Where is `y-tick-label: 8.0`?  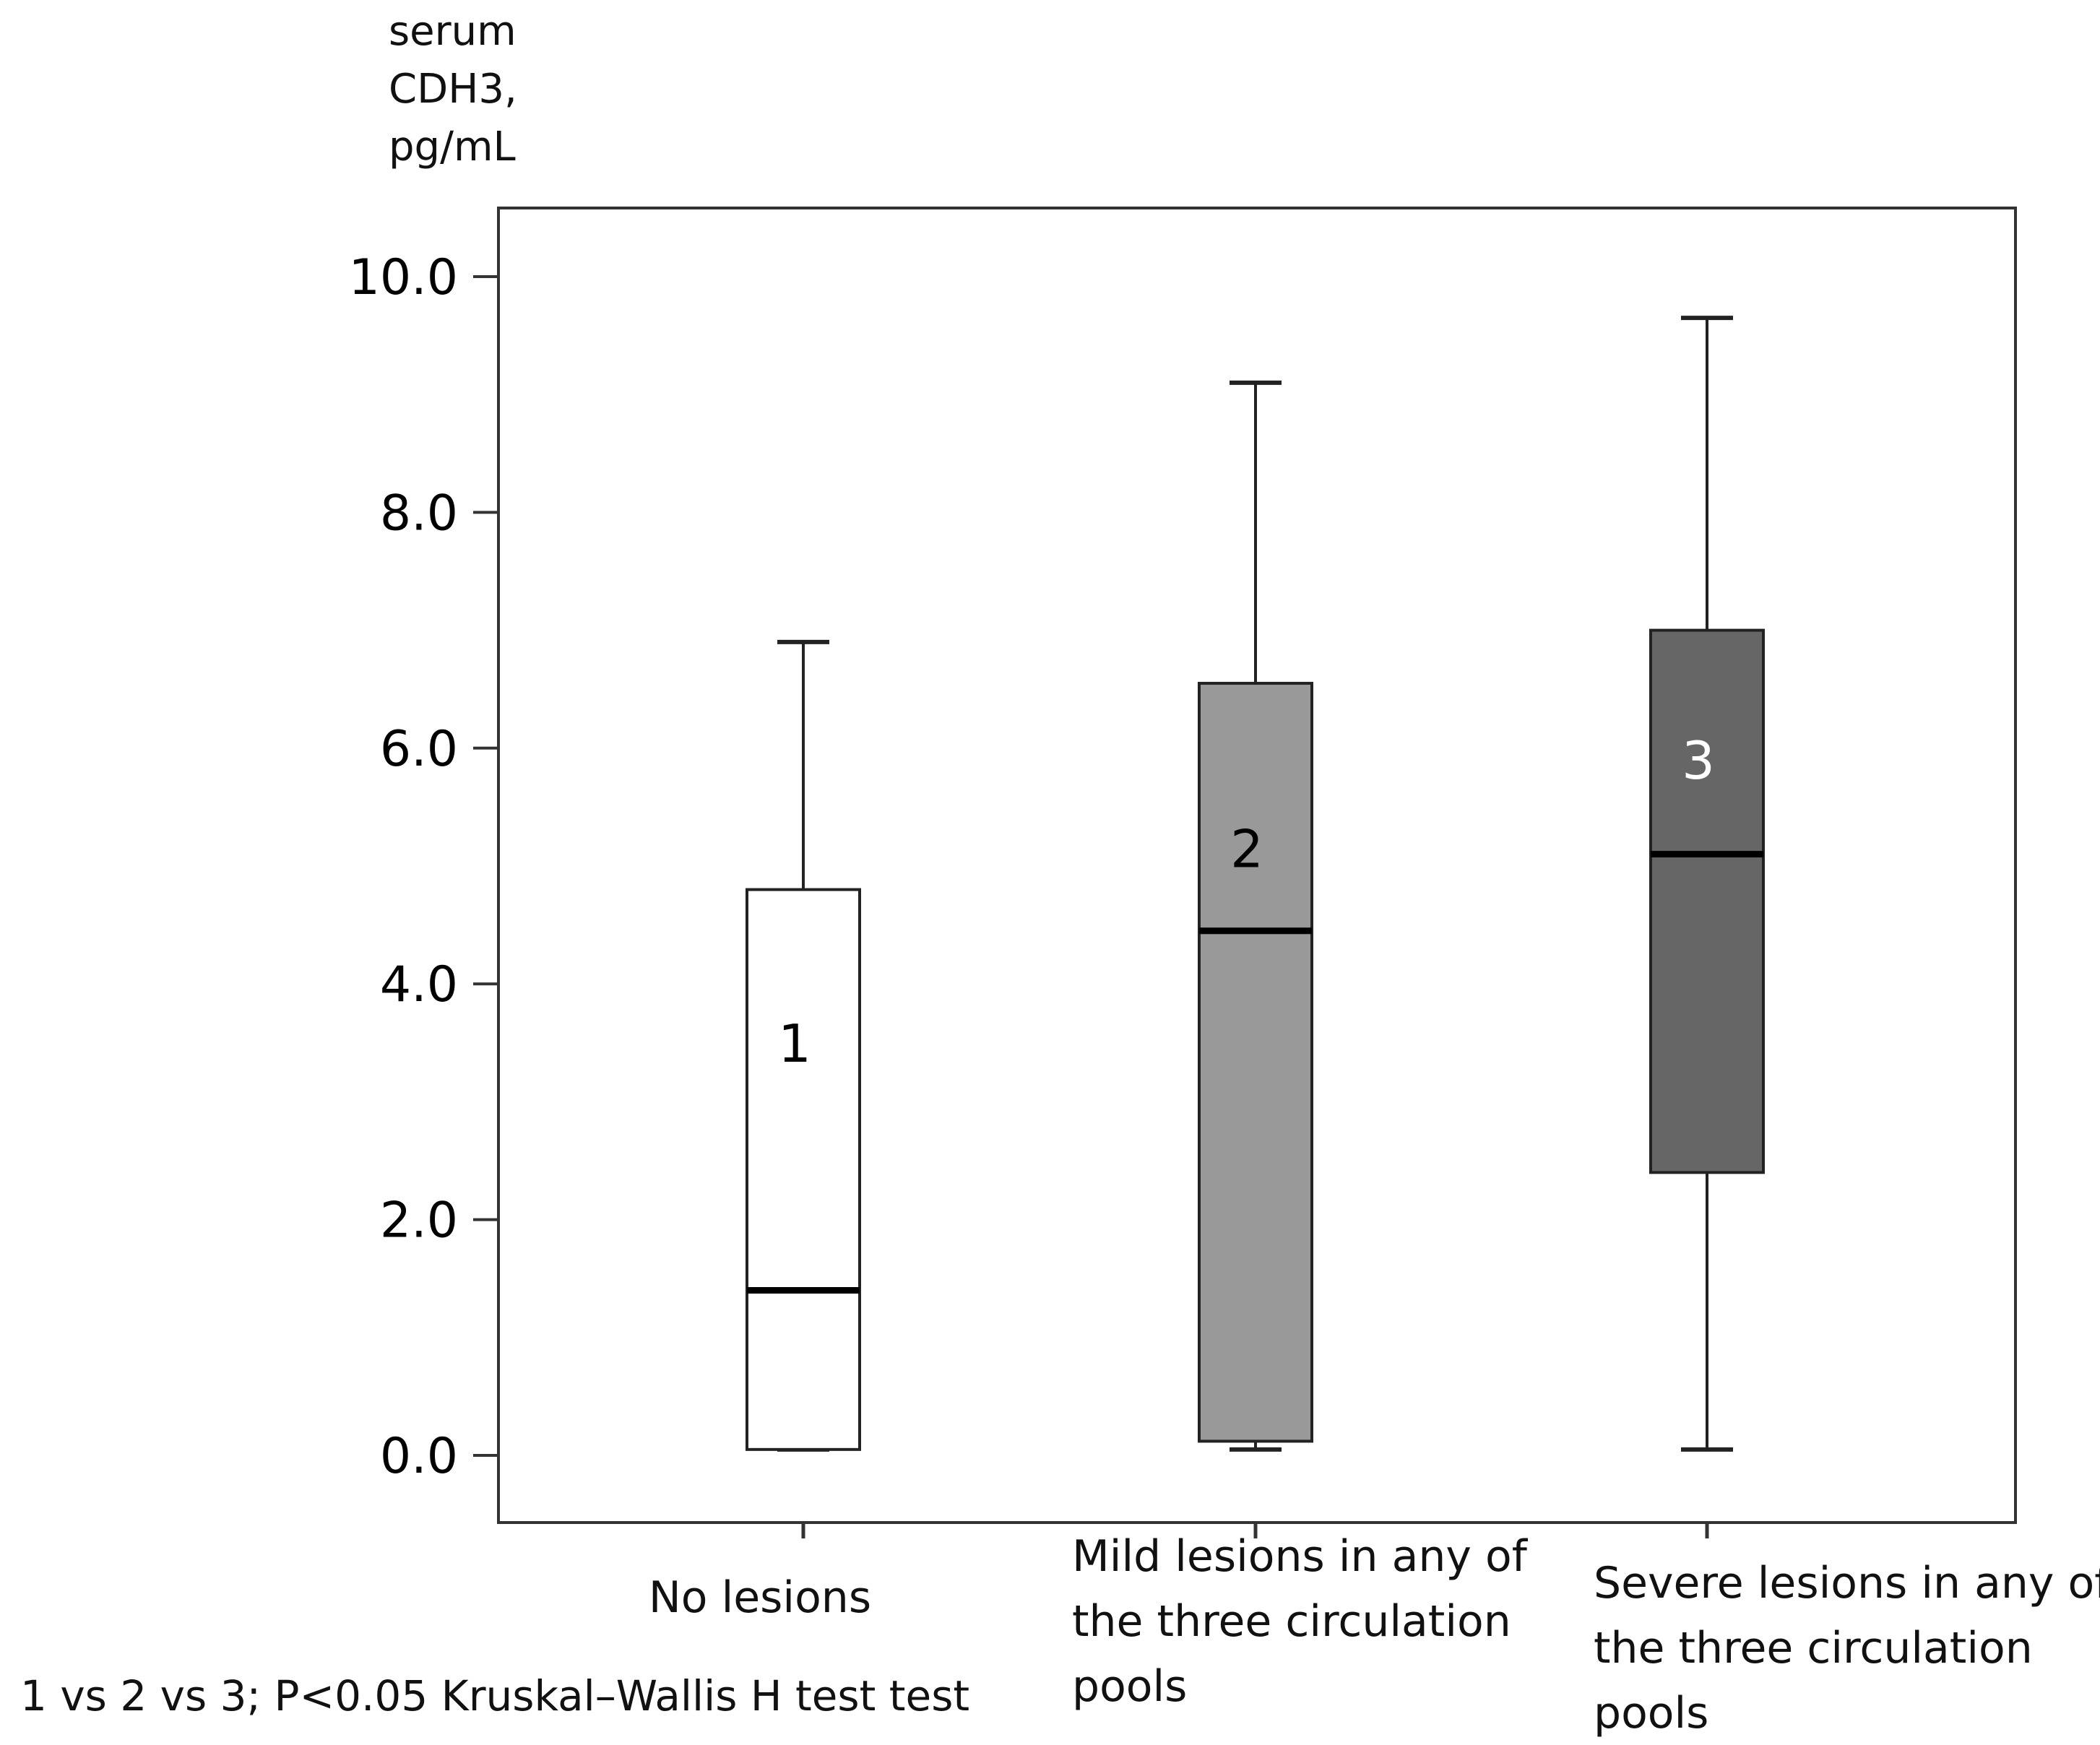
y-tick-label: 8.0 is located at coordinates (419, 513).